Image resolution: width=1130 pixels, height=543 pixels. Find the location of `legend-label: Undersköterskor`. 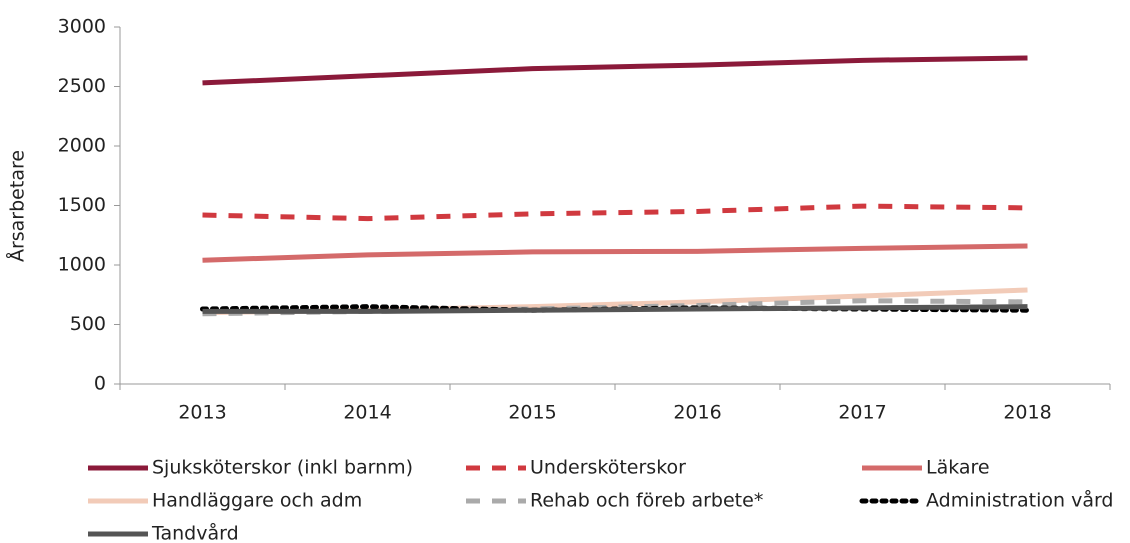

legend-label: Undersköterskor is located at coordinates (608, 468).